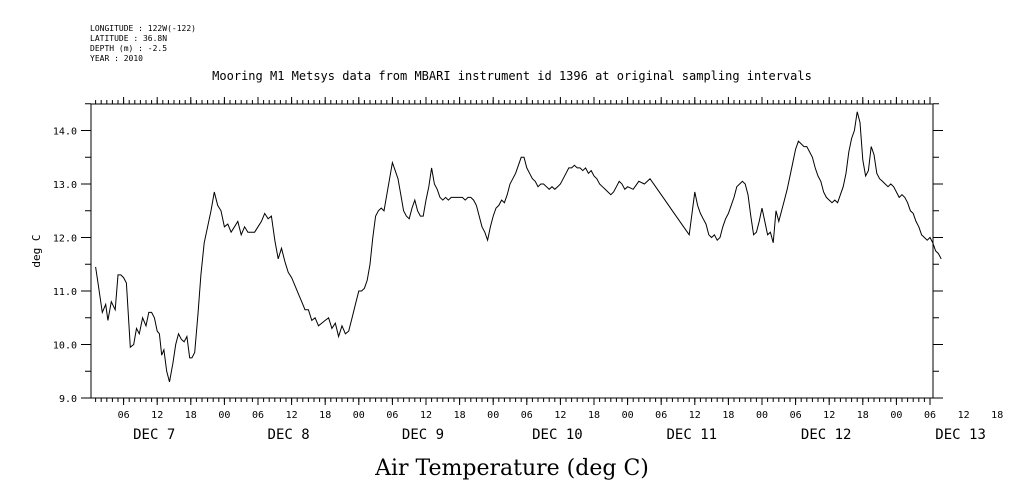 The height and width of the screenshot is (504, 1009). I want to click on y-tick-label: 10.0, so click(65, 346).